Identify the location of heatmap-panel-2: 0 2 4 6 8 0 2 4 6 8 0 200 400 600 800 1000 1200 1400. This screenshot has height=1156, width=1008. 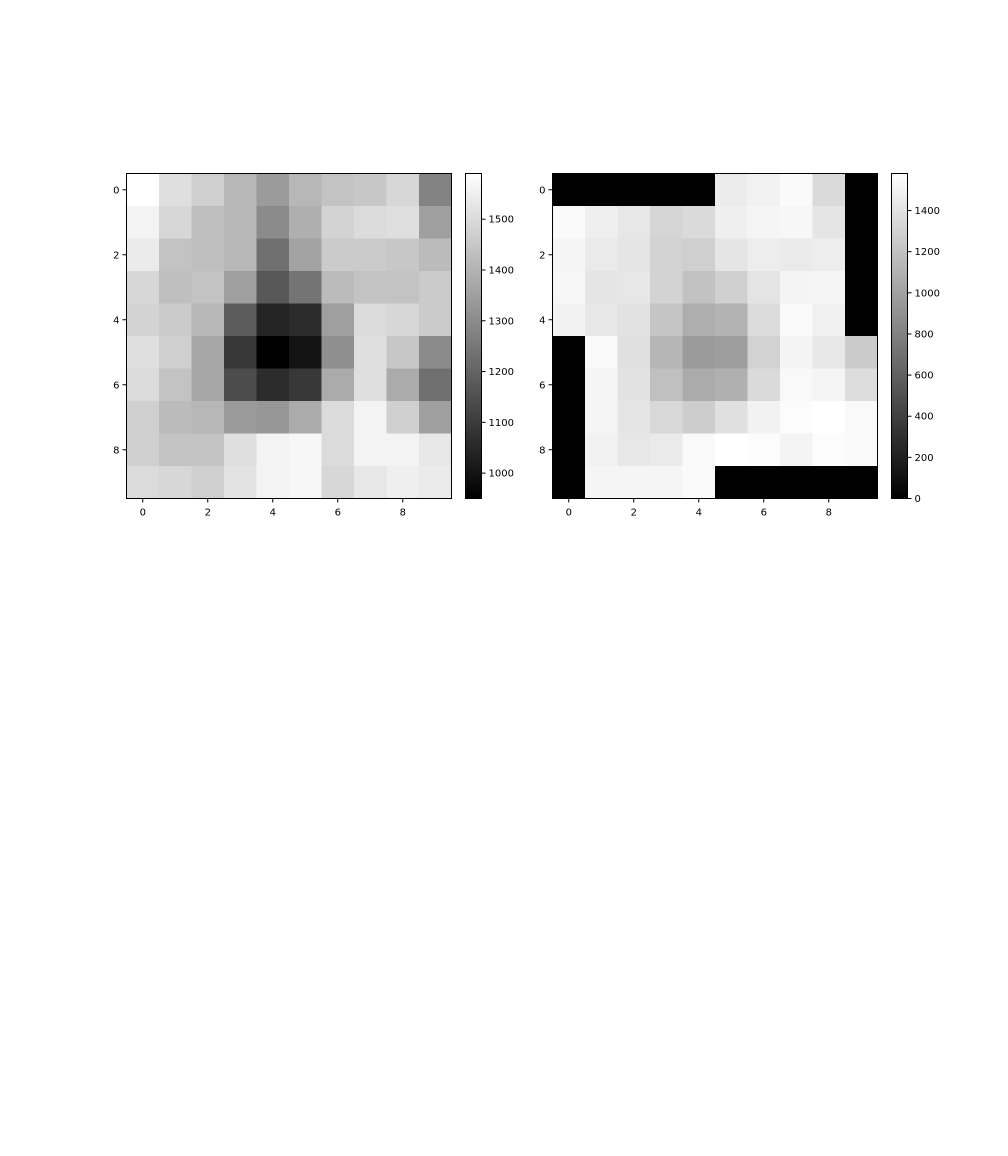
(739, 346).